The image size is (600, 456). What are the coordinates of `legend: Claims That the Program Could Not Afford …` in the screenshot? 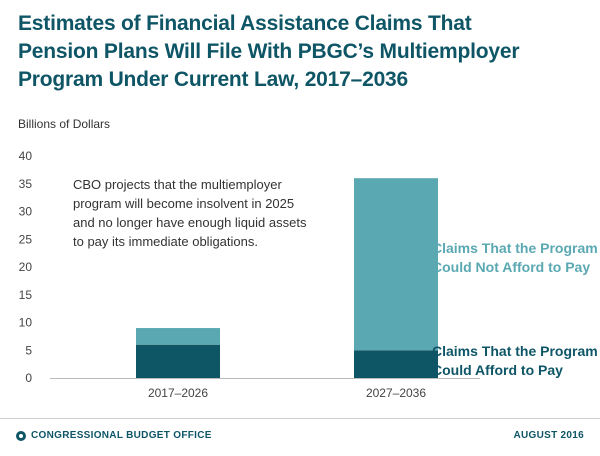 It's located at (515, 309).